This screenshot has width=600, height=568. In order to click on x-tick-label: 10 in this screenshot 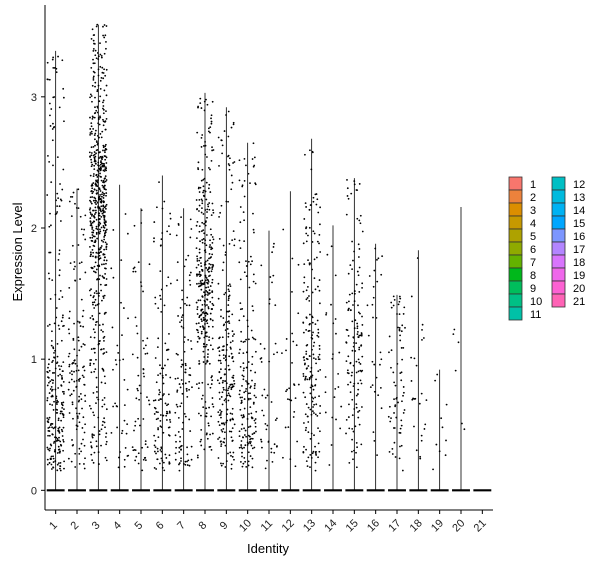, I will do `click(245, 525)`.